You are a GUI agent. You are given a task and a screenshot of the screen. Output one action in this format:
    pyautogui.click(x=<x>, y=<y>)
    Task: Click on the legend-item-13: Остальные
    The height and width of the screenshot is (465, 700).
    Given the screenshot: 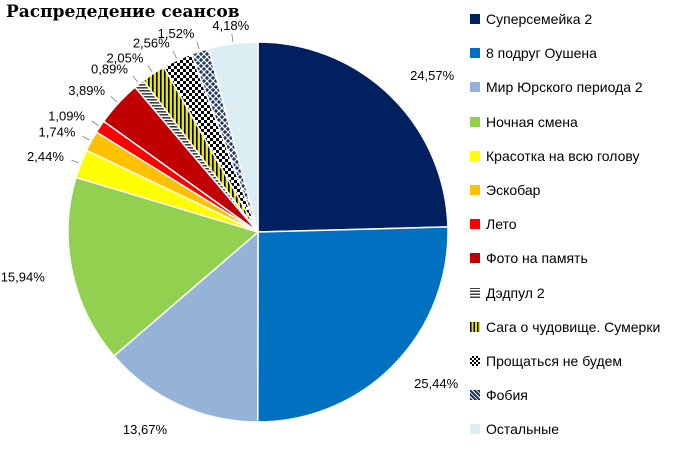 What is the action you would take?
    pyautogui.click(x=514, y=429)
    